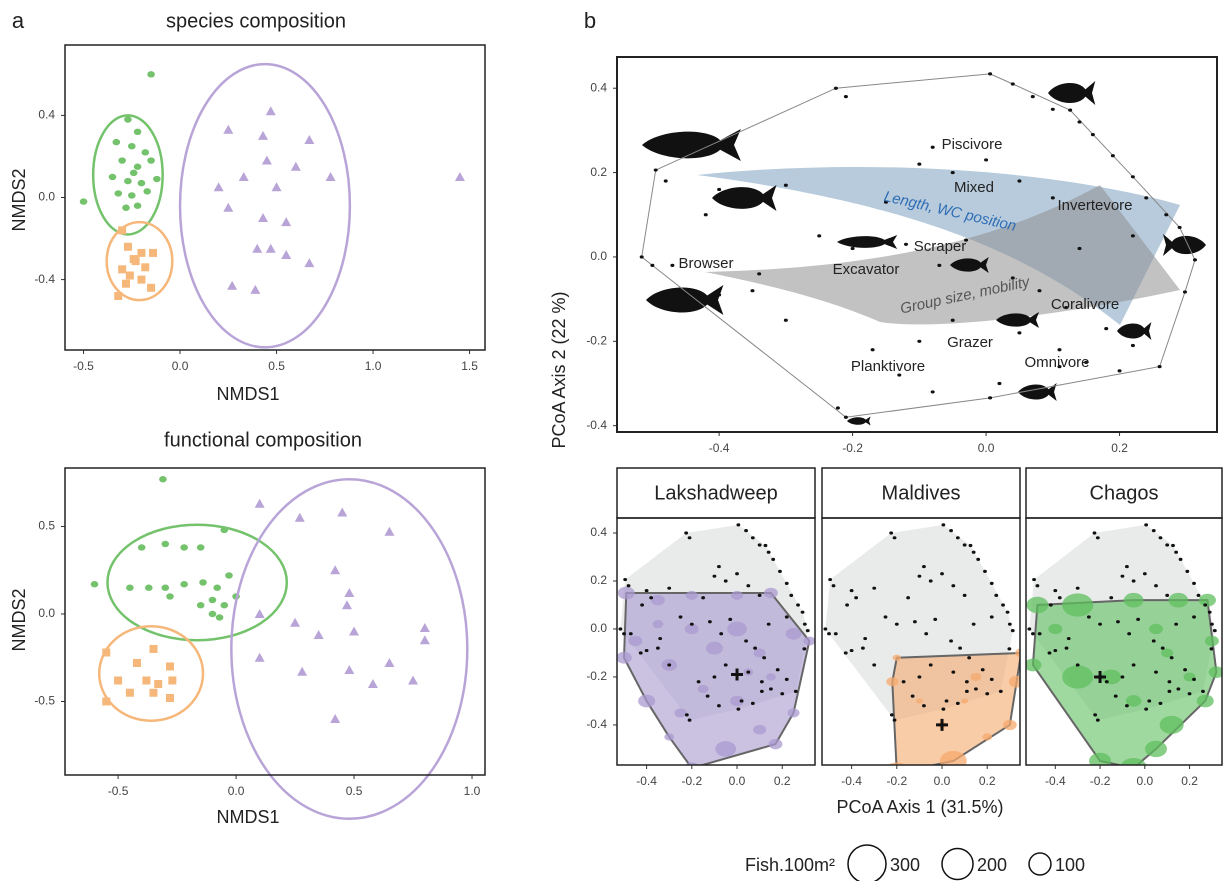 The width and height of the screenshot is (1230, 881). I want to click on group-label: Omnivore, so click(1056, 362).